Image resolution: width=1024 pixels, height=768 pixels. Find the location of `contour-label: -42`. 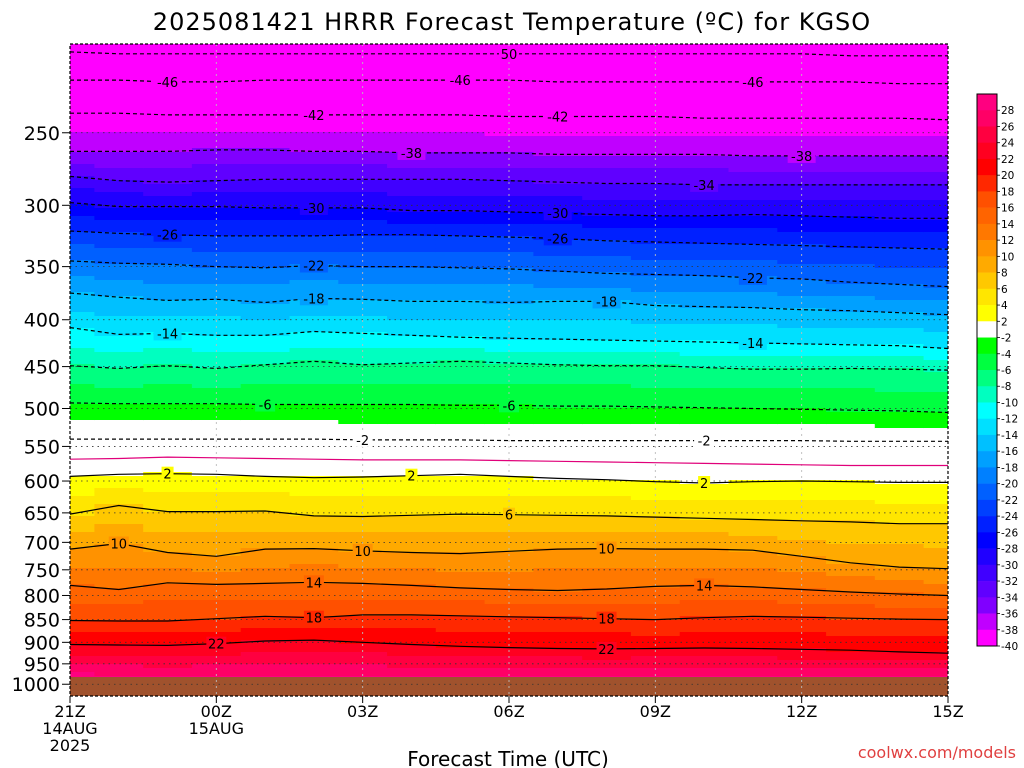

contour-label: -42 is located at coordinates (557, 118).